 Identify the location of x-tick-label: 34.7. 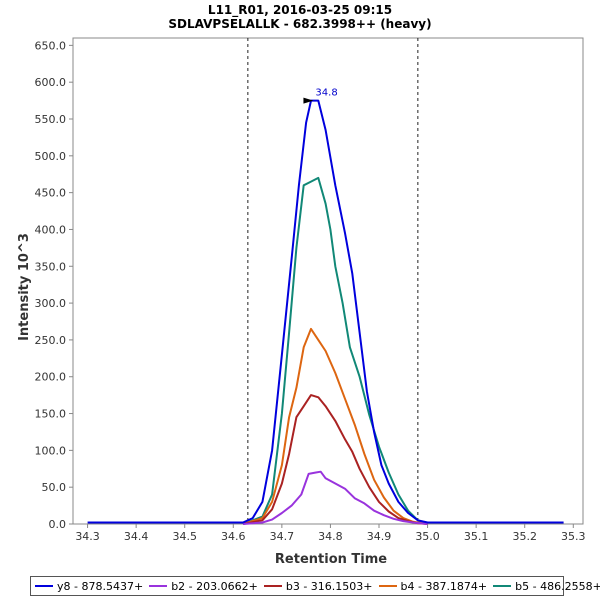
(282, 536).